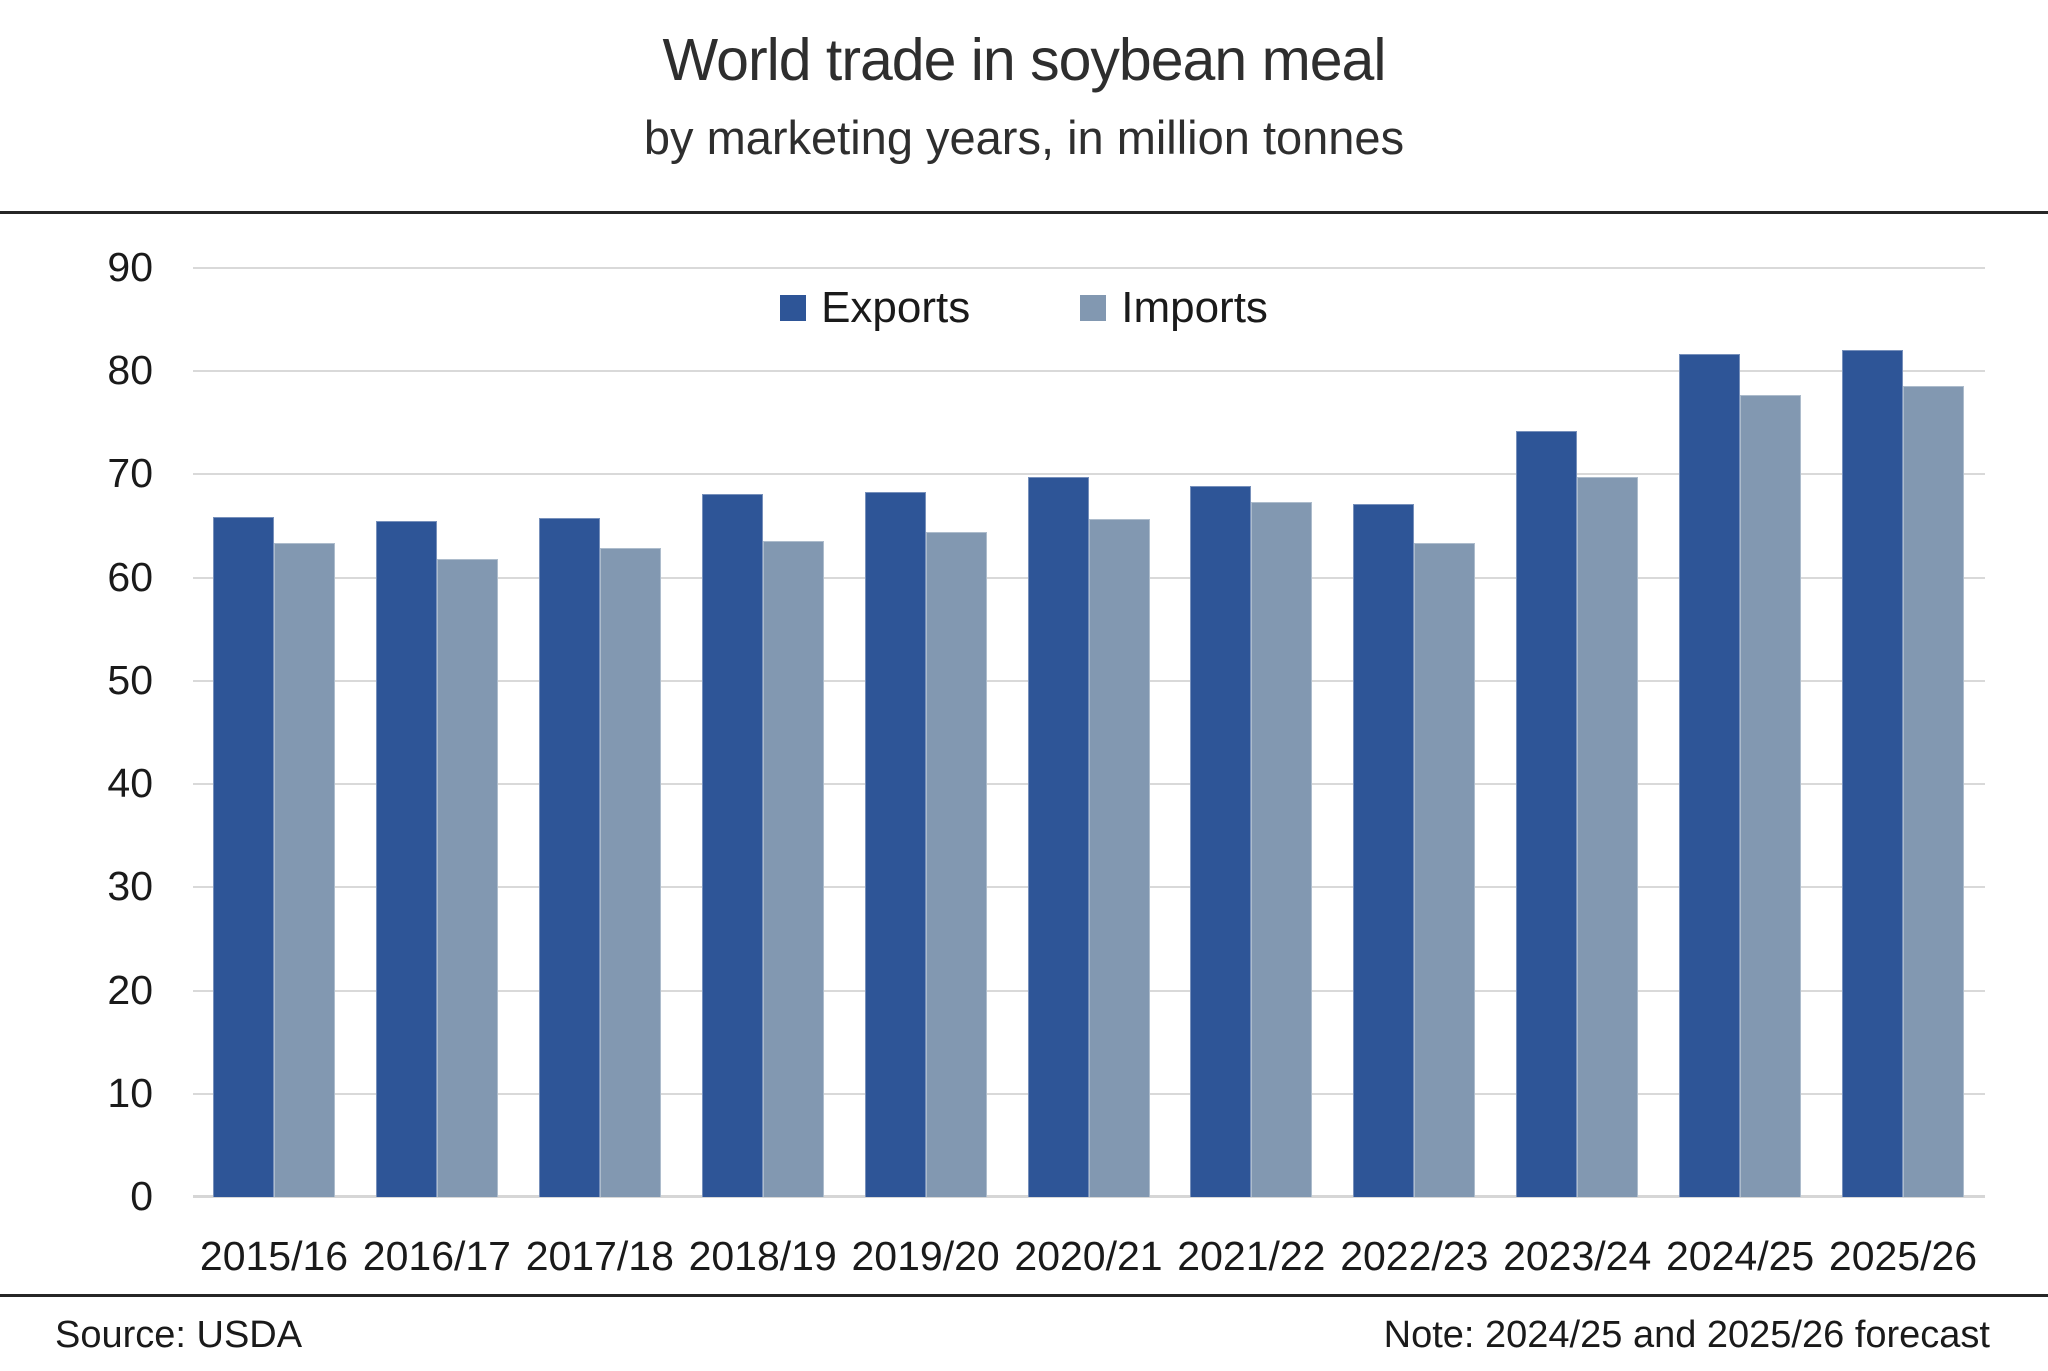  I want to click on y-axis-tick-label-60: 60, so click(130, 576).